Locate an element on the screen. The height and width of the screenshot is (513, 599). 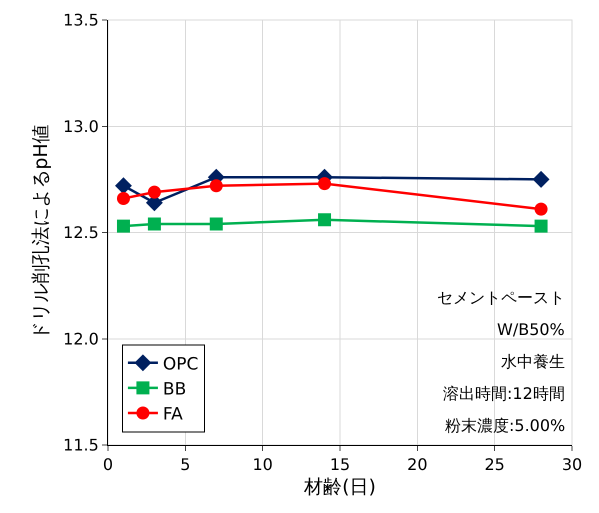
x-tick-label: 10 is located at coordinates (262, 464).